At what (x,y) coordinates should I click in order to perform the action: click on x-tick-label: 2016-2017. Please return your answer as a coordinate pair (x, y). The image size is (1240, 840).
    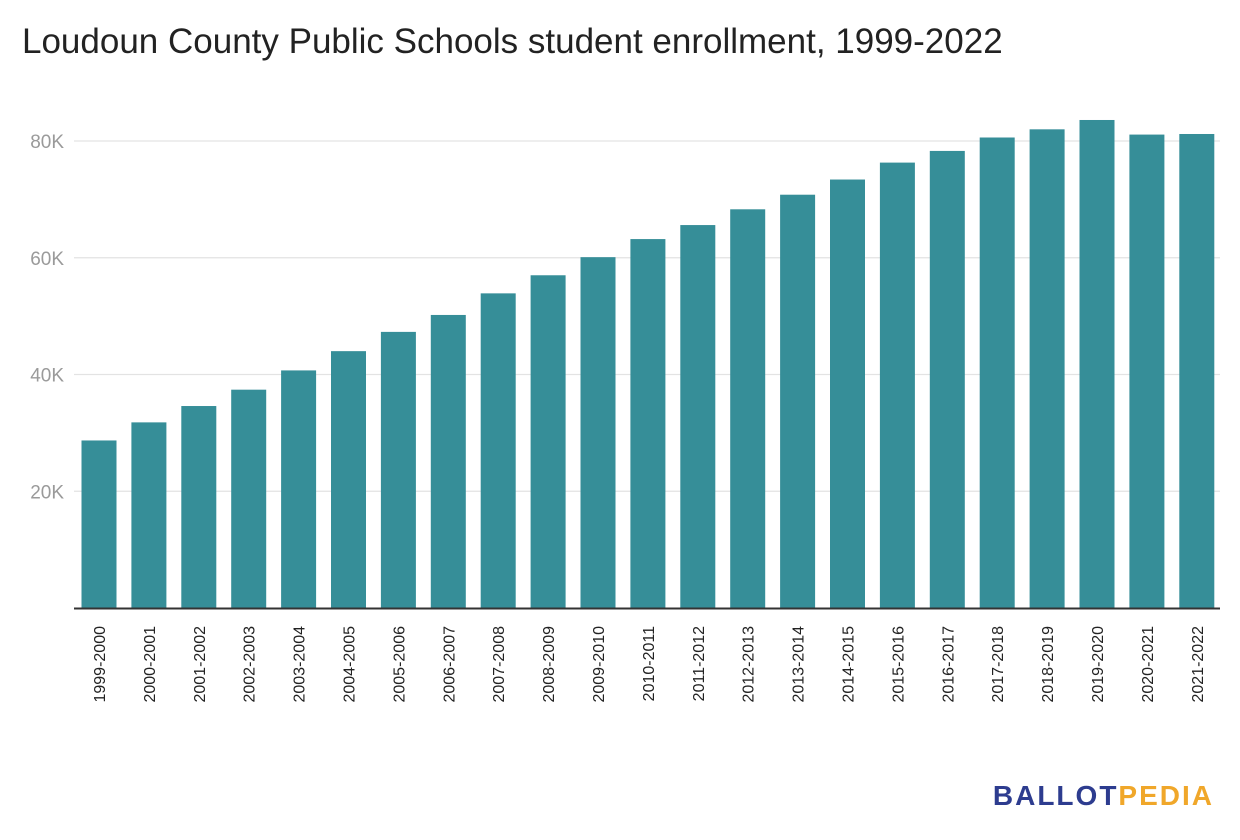
    Looking at the image, I should click on (948, 664).